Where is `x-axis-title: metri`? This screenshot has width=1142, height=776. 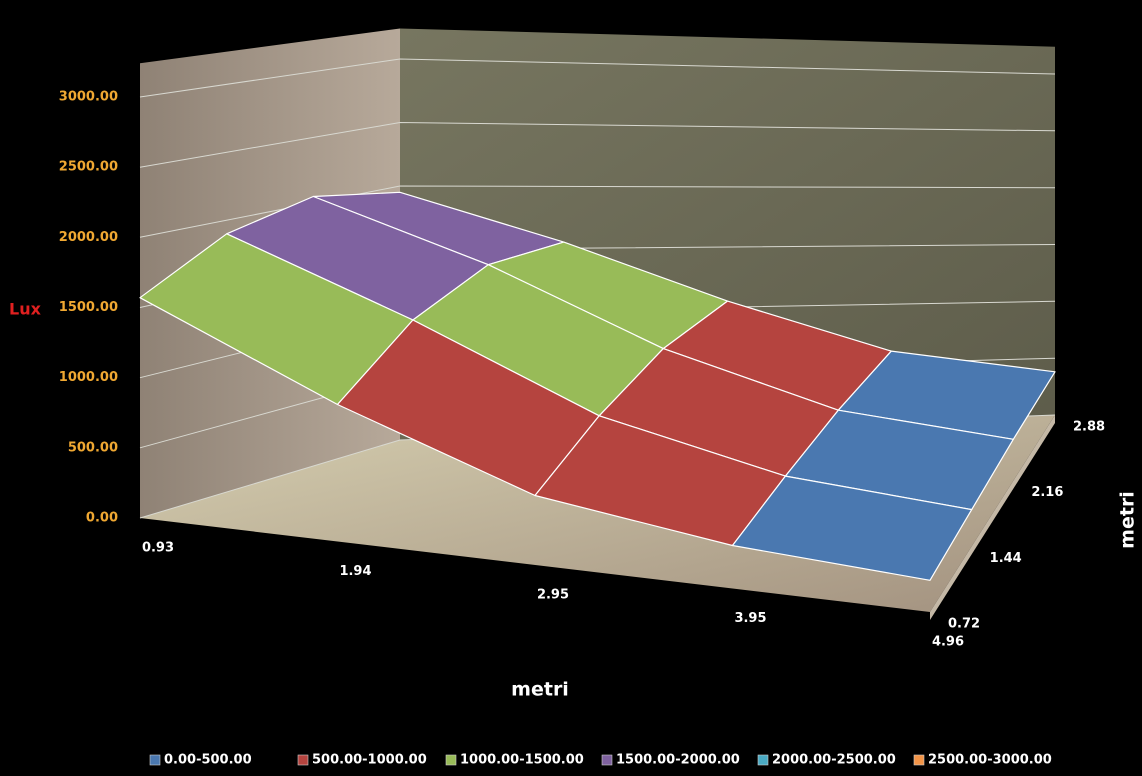
x-axis-title: metri is located at coordinates (540, 690).